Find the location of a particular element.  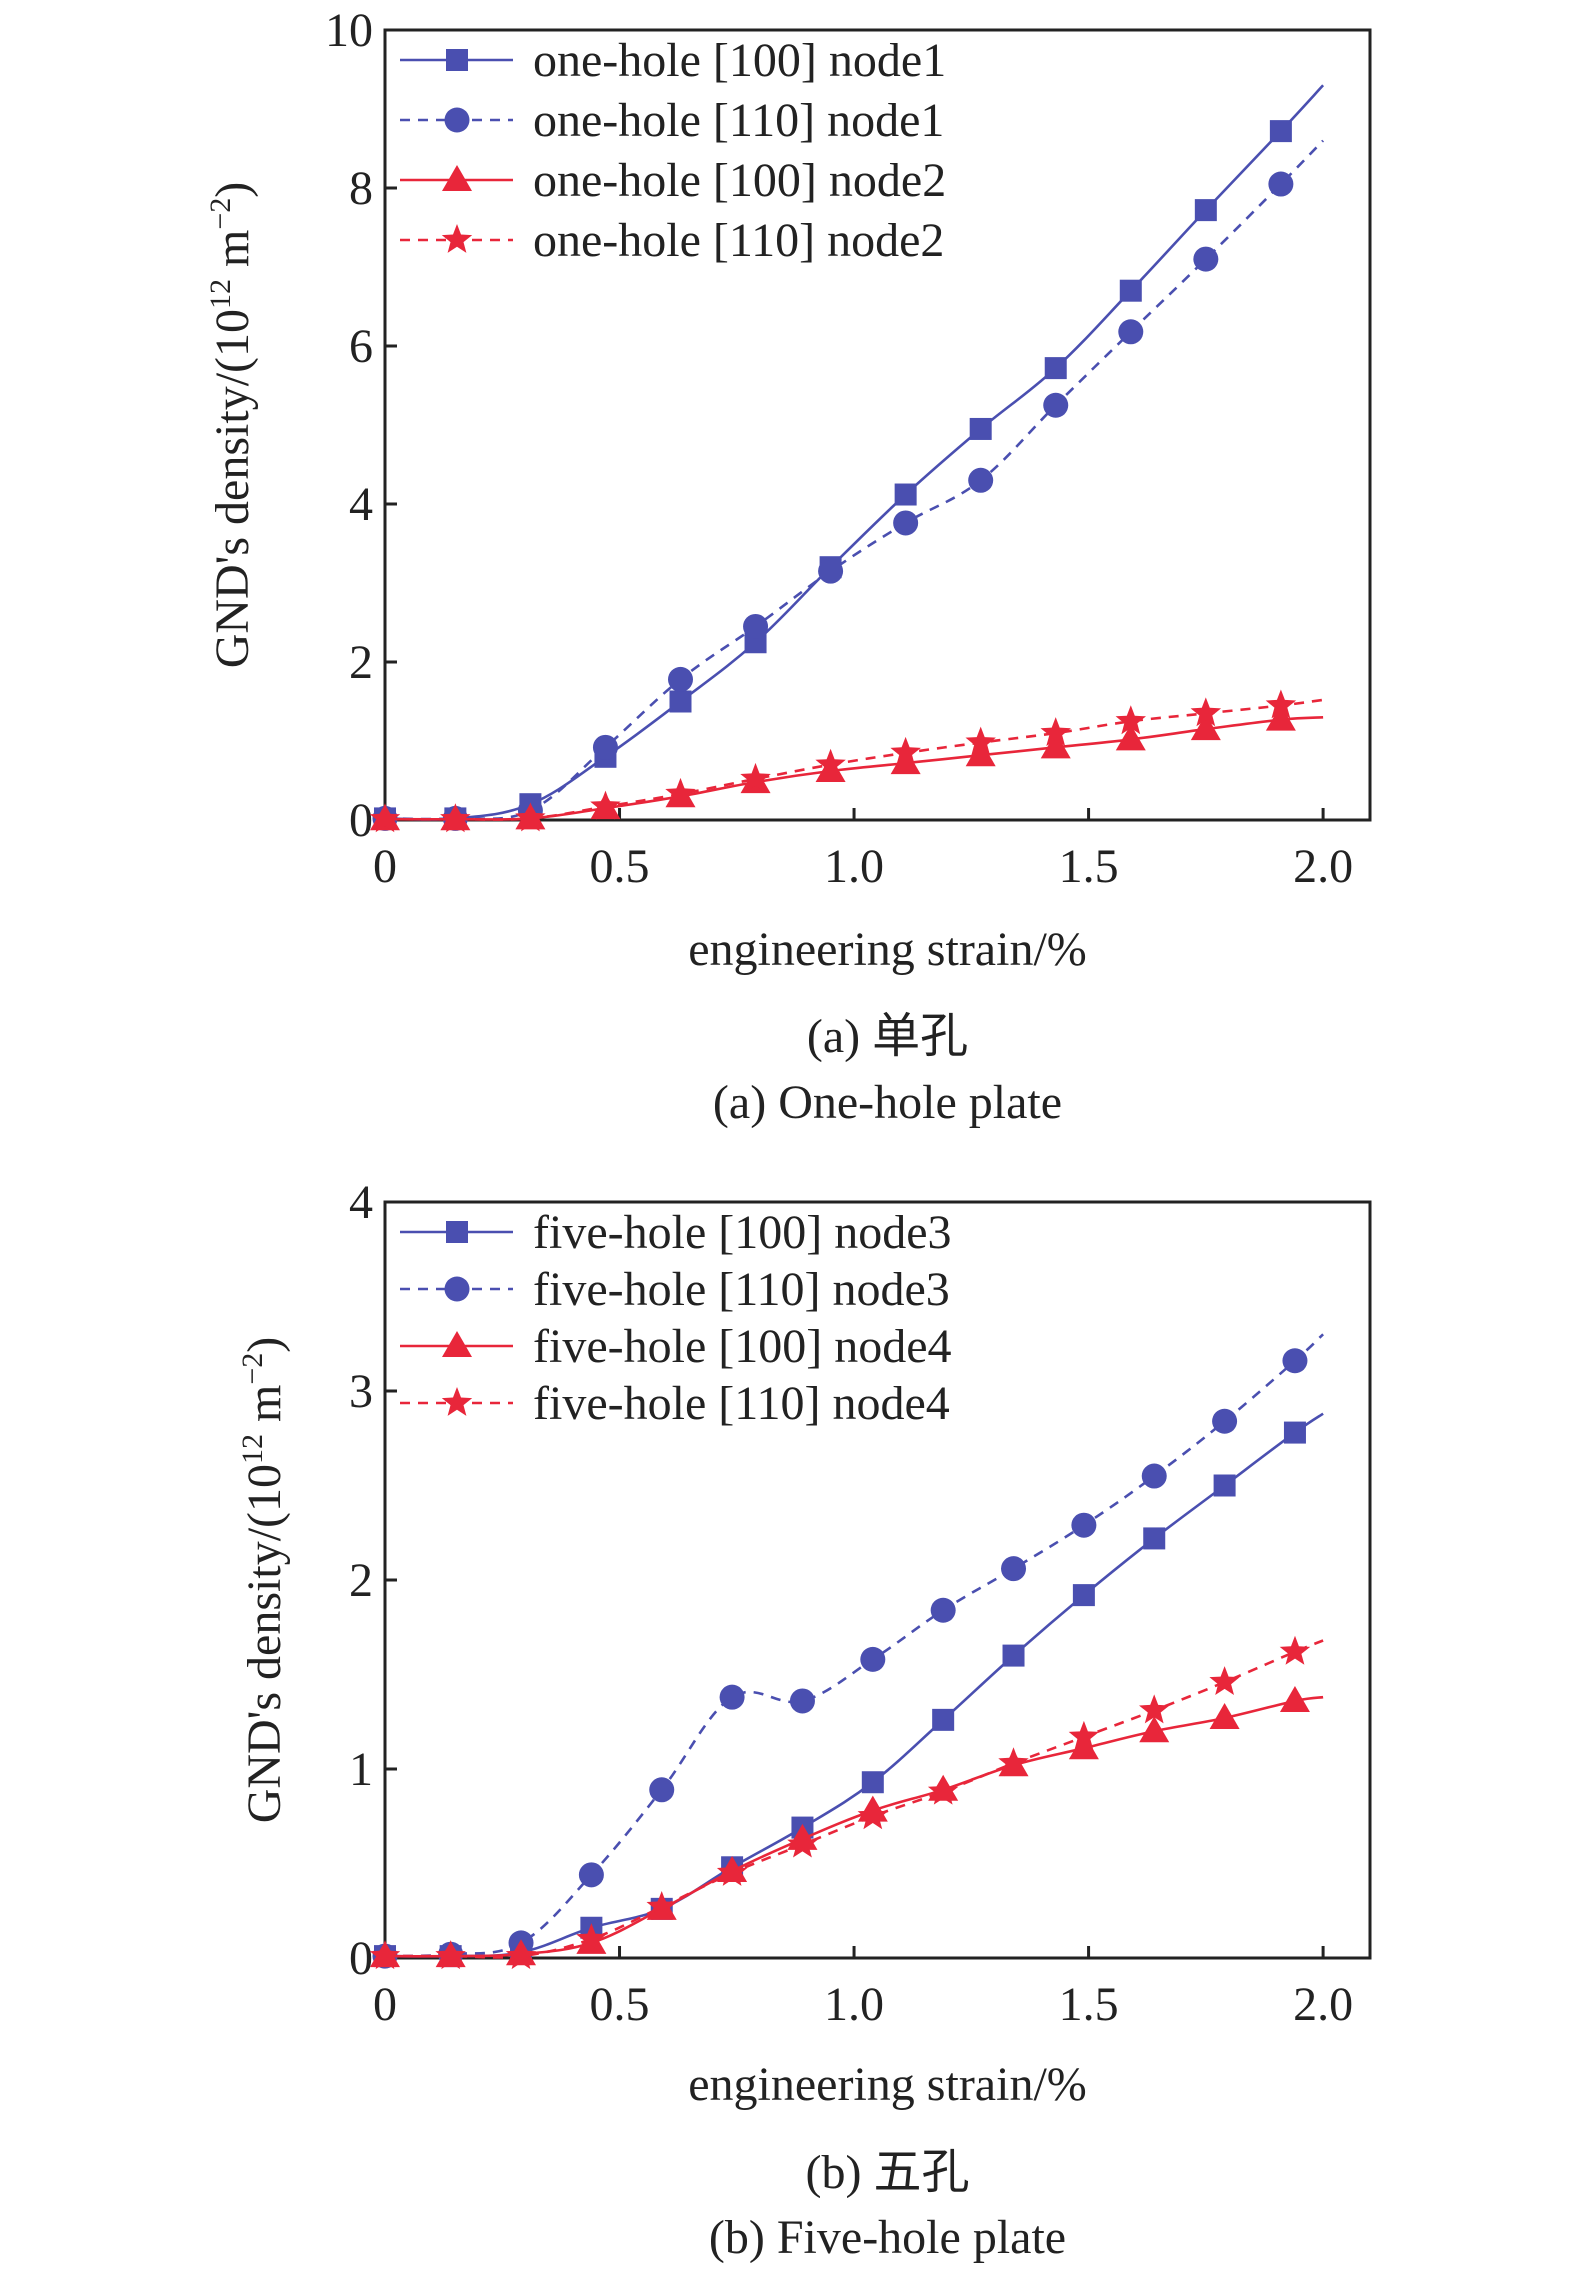

y-axis-label-b: GND's density/(1012 m−2) is located at coordinates (263, 1580).